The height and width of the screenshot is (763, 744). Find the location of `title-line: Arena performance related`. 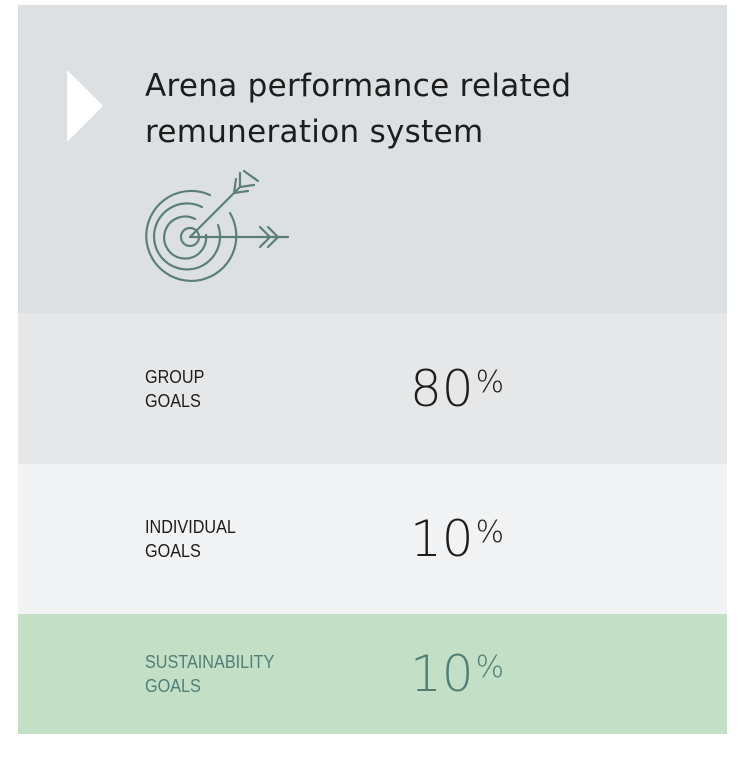

title-line: Arena performance related is located at coordinates (358, 86).